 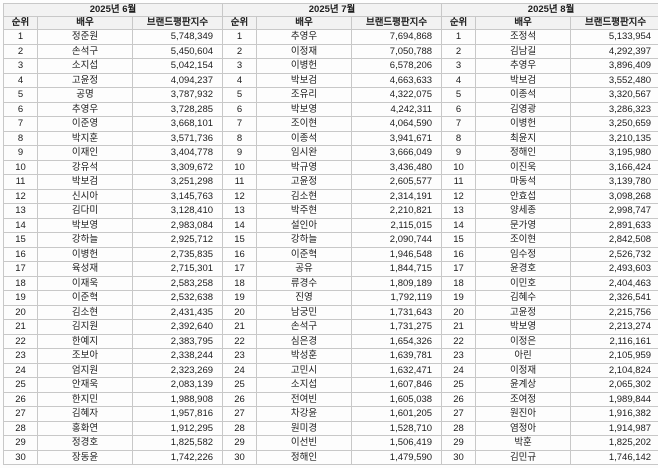 What do you see at coordinates (85, 240) in the screenshot?
I see `actor-cell: 강하늘` at bounding box center [85, 240].